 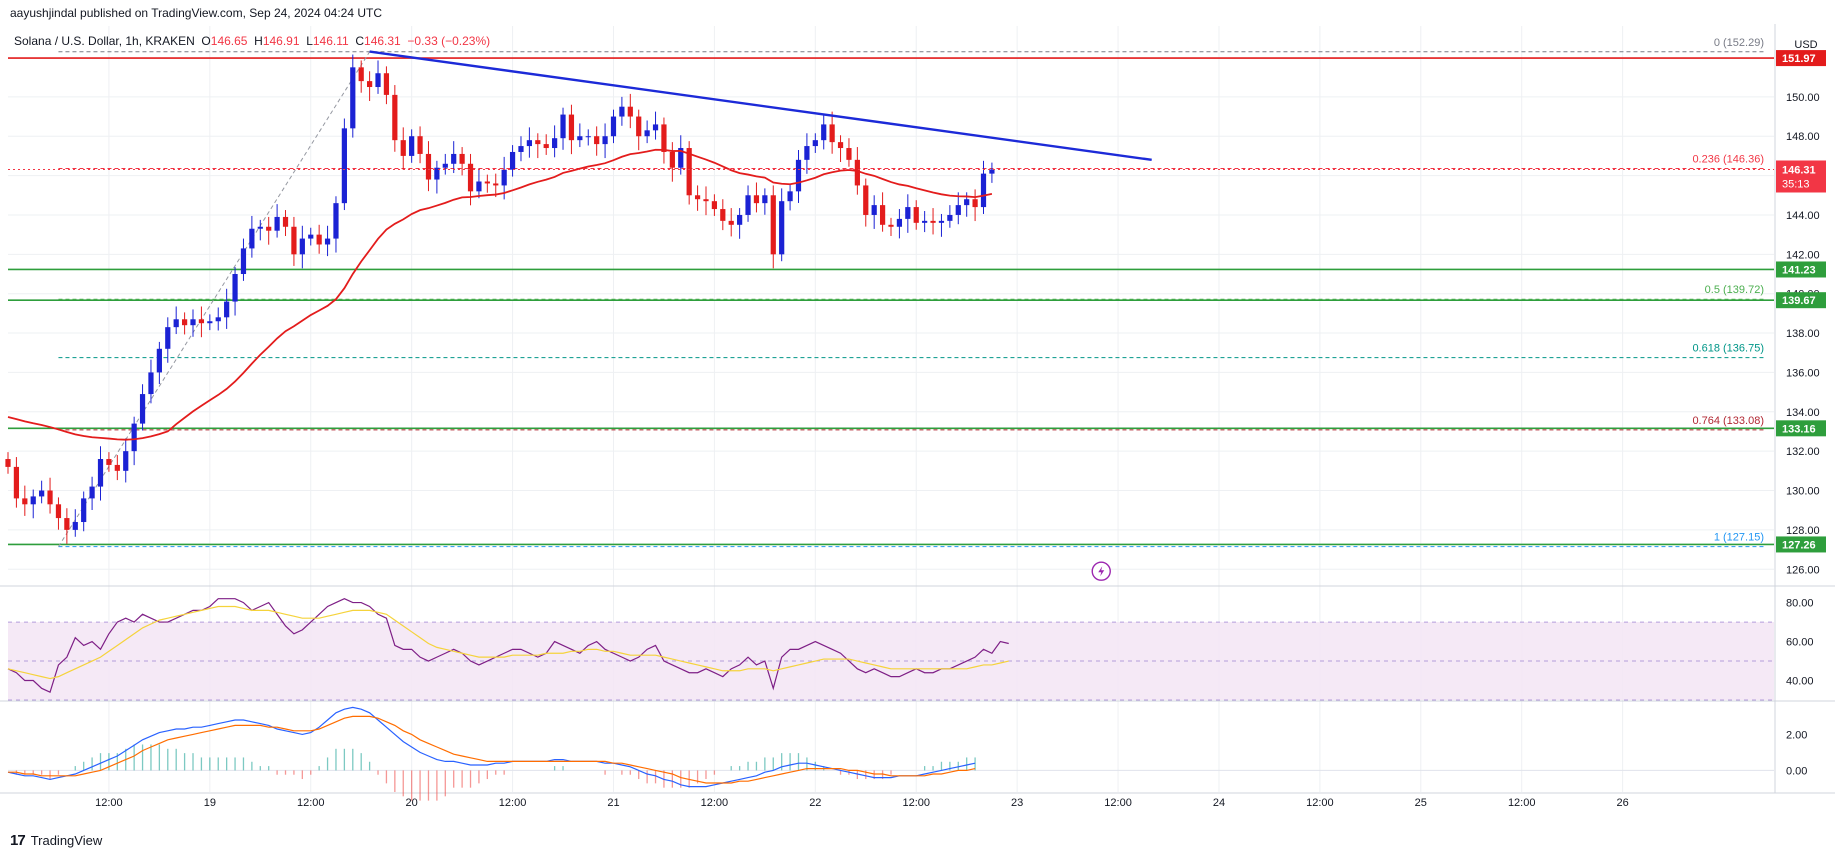 I want to click on tradingview-mark-icon: 17, so click(x=18, y=840).